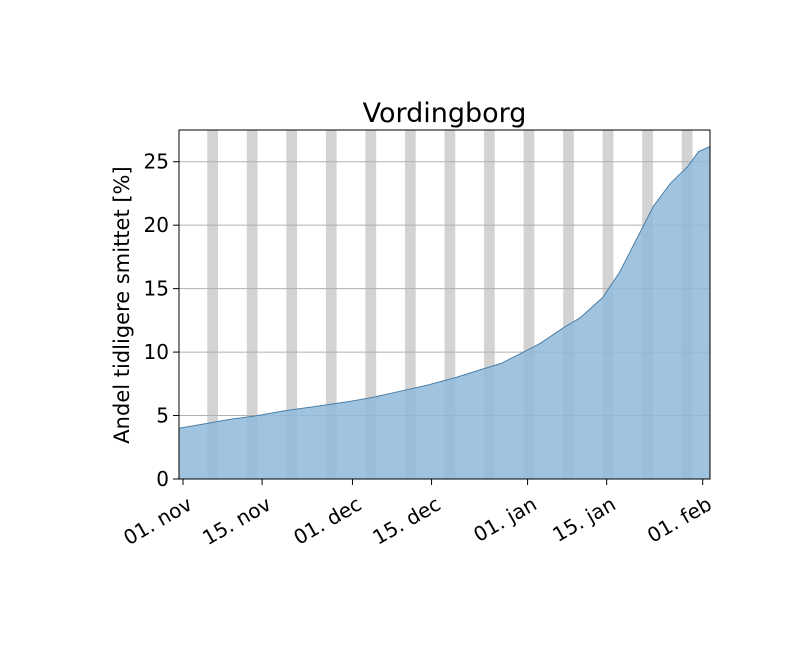 The width and height of the screenshot is (809, 650). I want to click on x-tick-label-5: 15. jan, so click(583, 519).